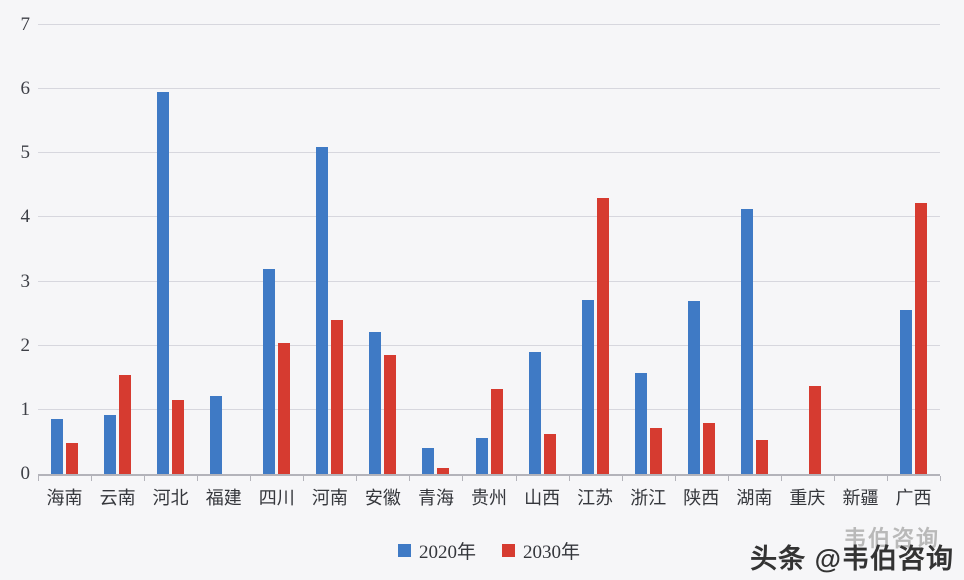 The image size is (964, 580). I want to click on bar-group-河南, so click(329, 249).